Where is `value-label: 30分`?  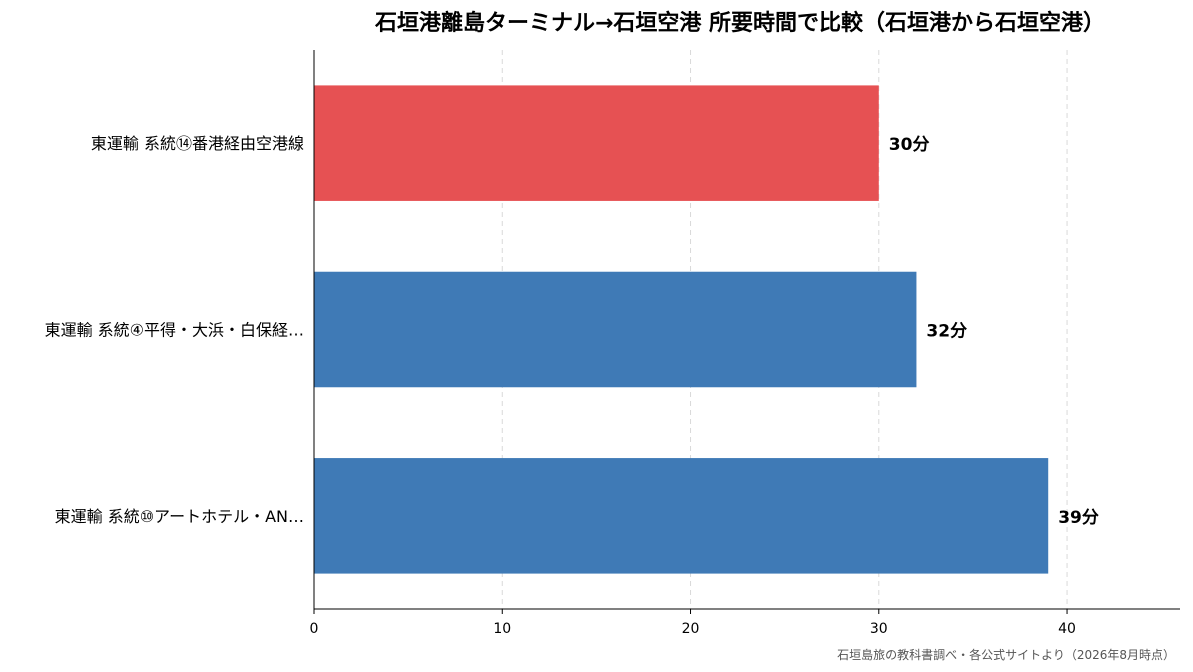
value-label: 30分 is located at coordinates (909, 145).